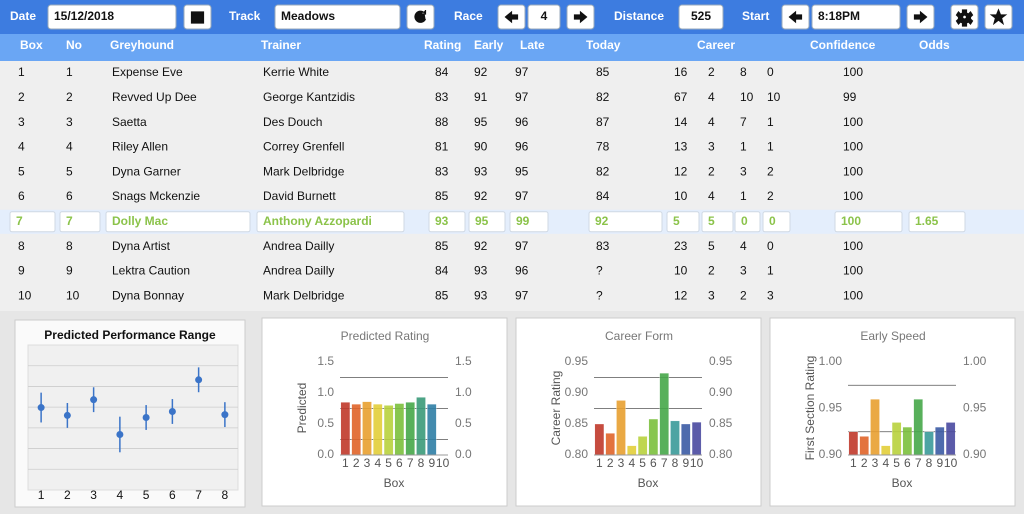  I want to click on x-tick-label: 3, so click(367, 463).